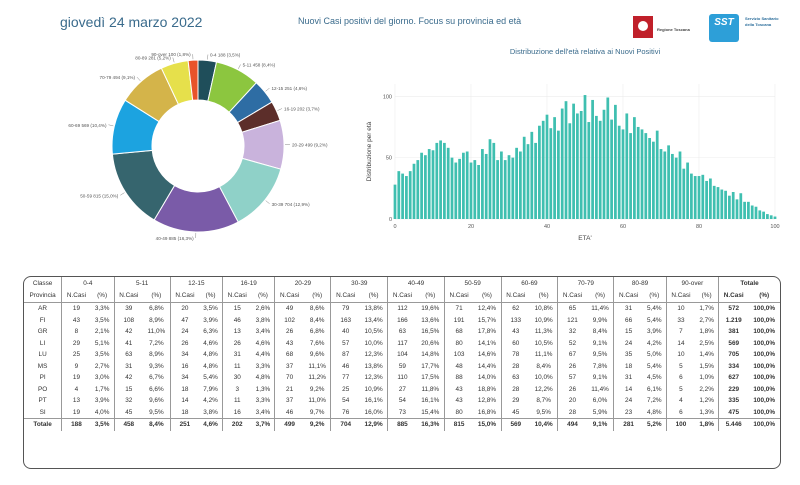  What do you see at coordinates (692, 283) in the screenshot?
I see `table-header-group: 90-over` at bounding box center [692, 283].